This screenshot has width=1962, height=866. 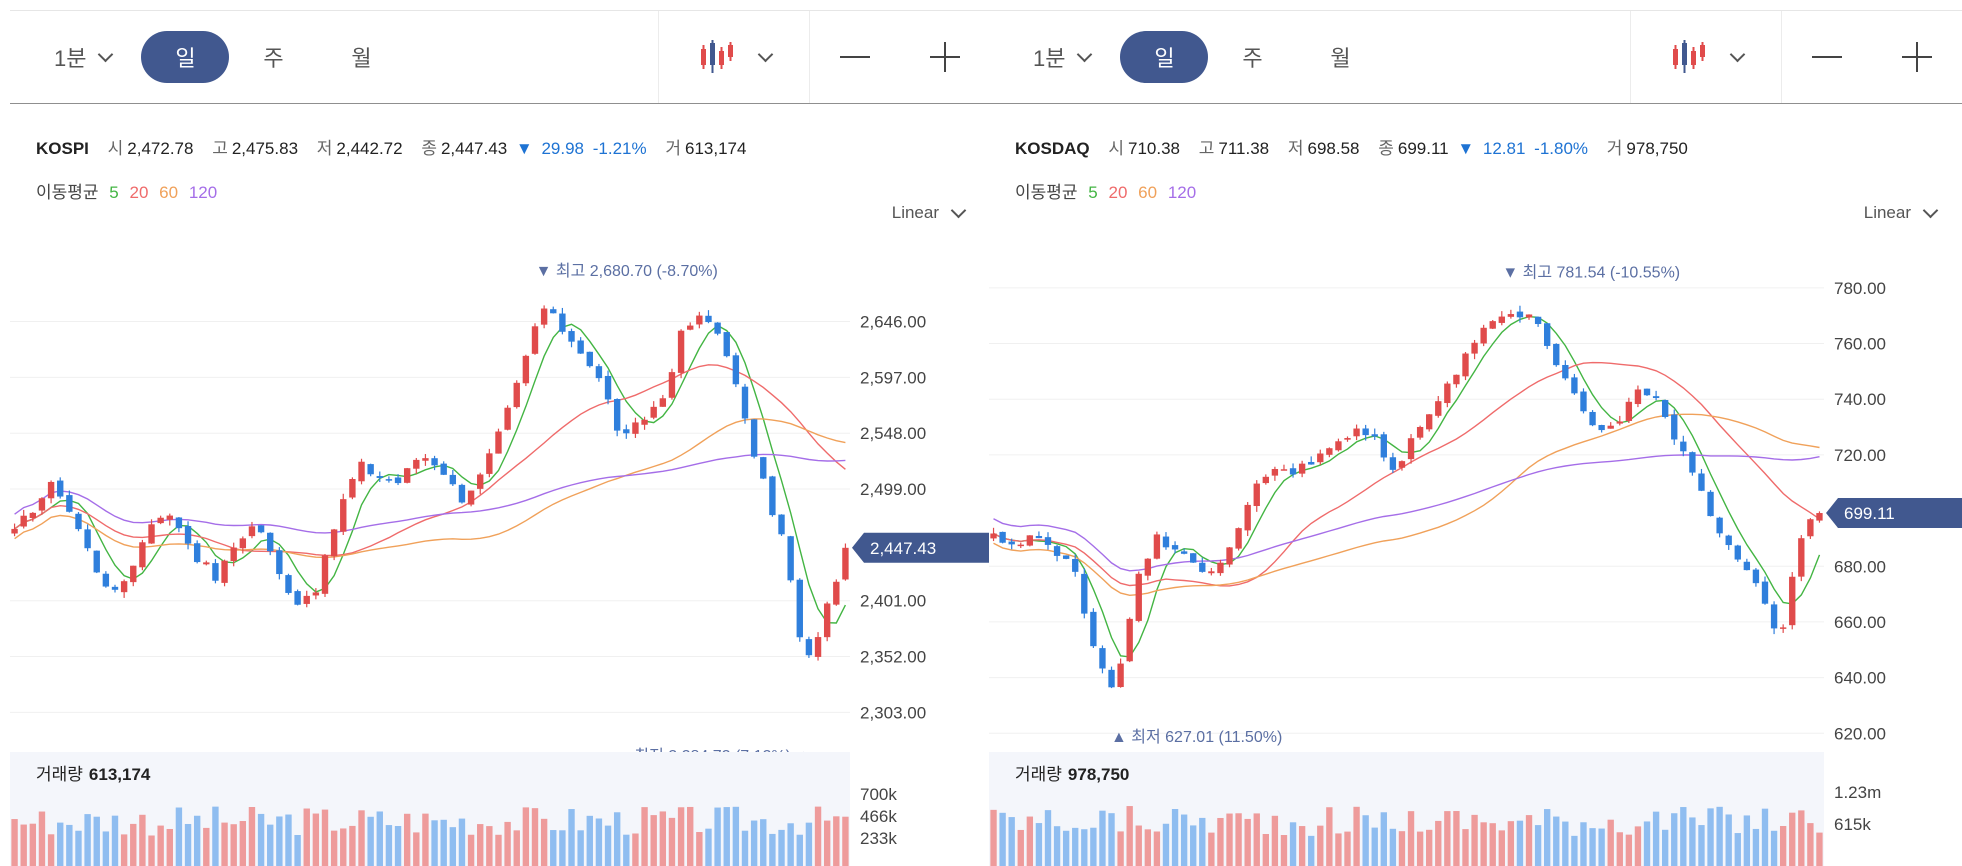 I want to click on index-name: KOSDAQ, so click(x=1052, y=148).